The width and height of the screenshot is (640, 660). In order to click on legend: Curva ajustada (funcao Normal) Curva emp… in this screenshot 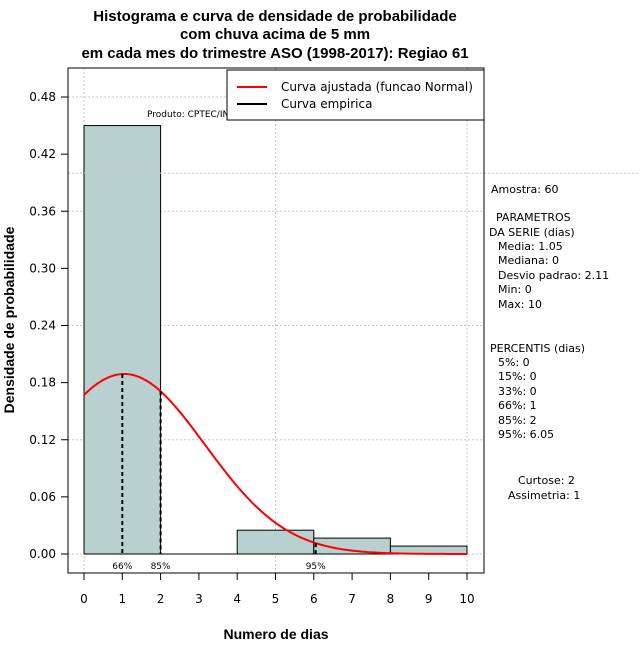, I will do `click(355, 95)`.